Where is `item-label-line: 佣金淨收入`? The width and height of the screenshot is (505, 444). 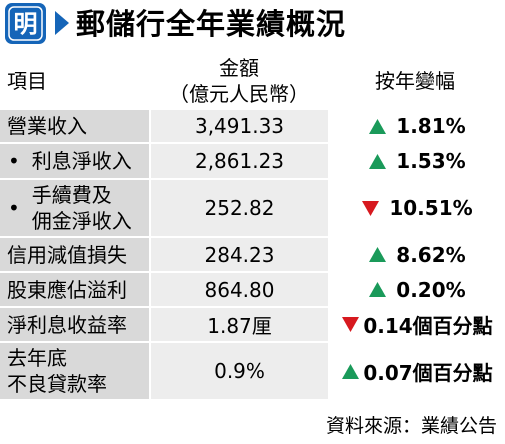
item-label-line: 佣金淨收入 is located at coordinates (81, 221).